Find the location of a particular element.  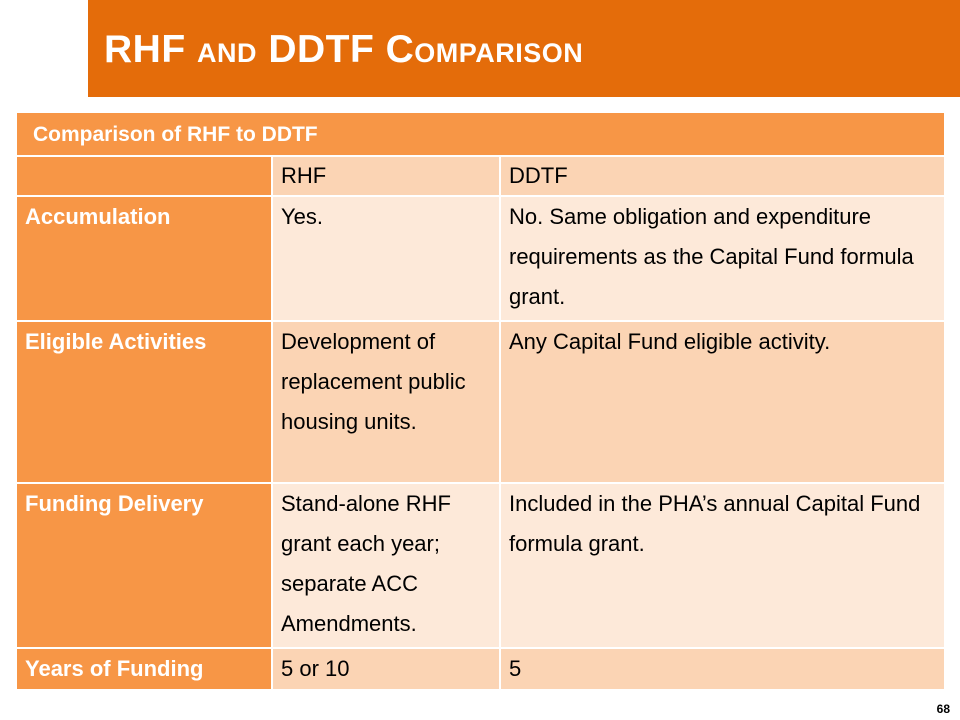

row-label: Funding Delivery is located at coordinates (144, 565).